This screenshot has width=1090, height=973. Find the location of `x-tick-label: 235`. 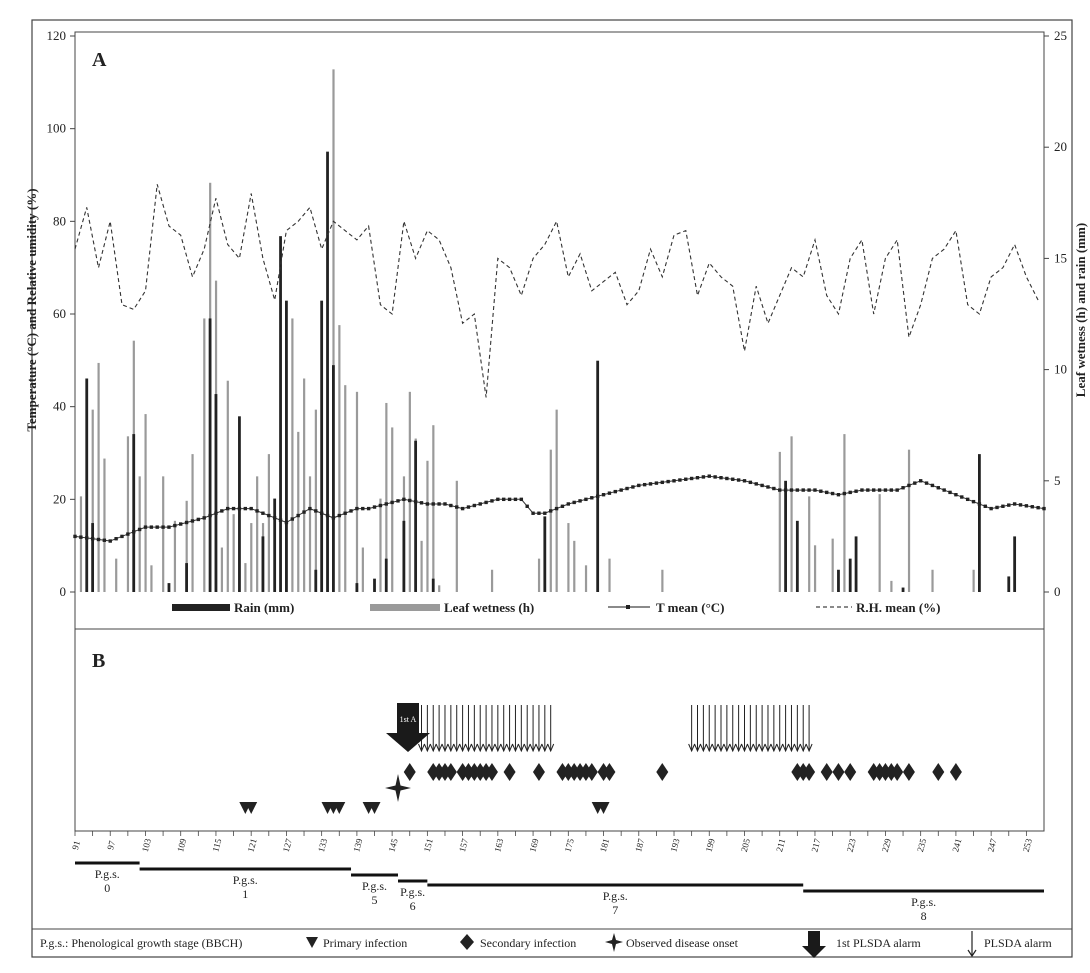

x-tick-label: 235 is located at coordinates (921, 845).